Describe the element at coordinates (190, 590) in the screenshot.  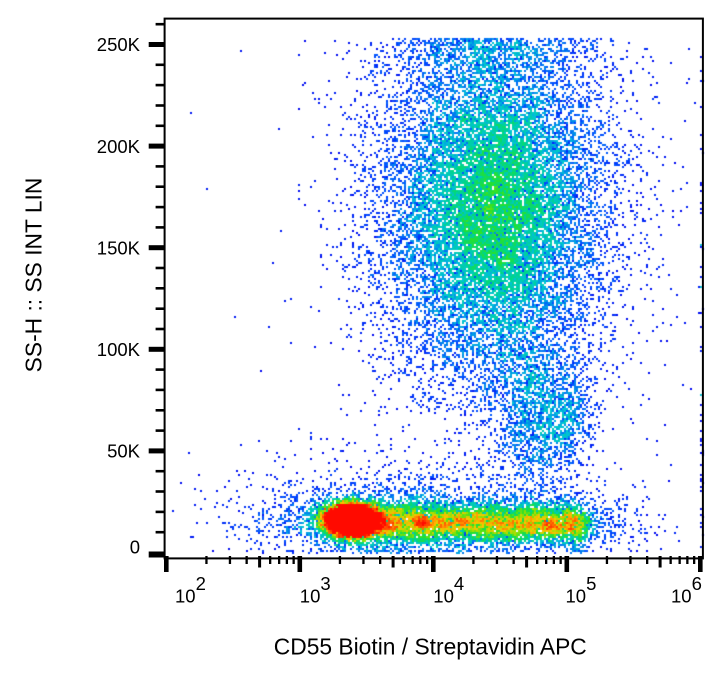
I see `svg-text: 10²` at that location.